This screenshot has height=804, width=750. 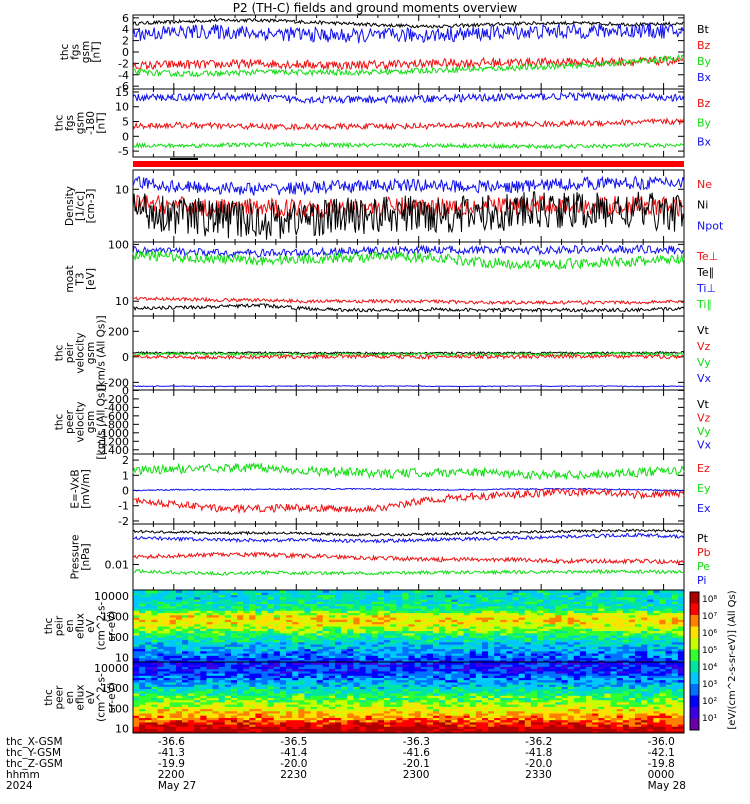 What do you see at coordinates (709, 702) in the screenshot?
I see `colorbar-tick-label: 10²` at bounding box center [709, 702].